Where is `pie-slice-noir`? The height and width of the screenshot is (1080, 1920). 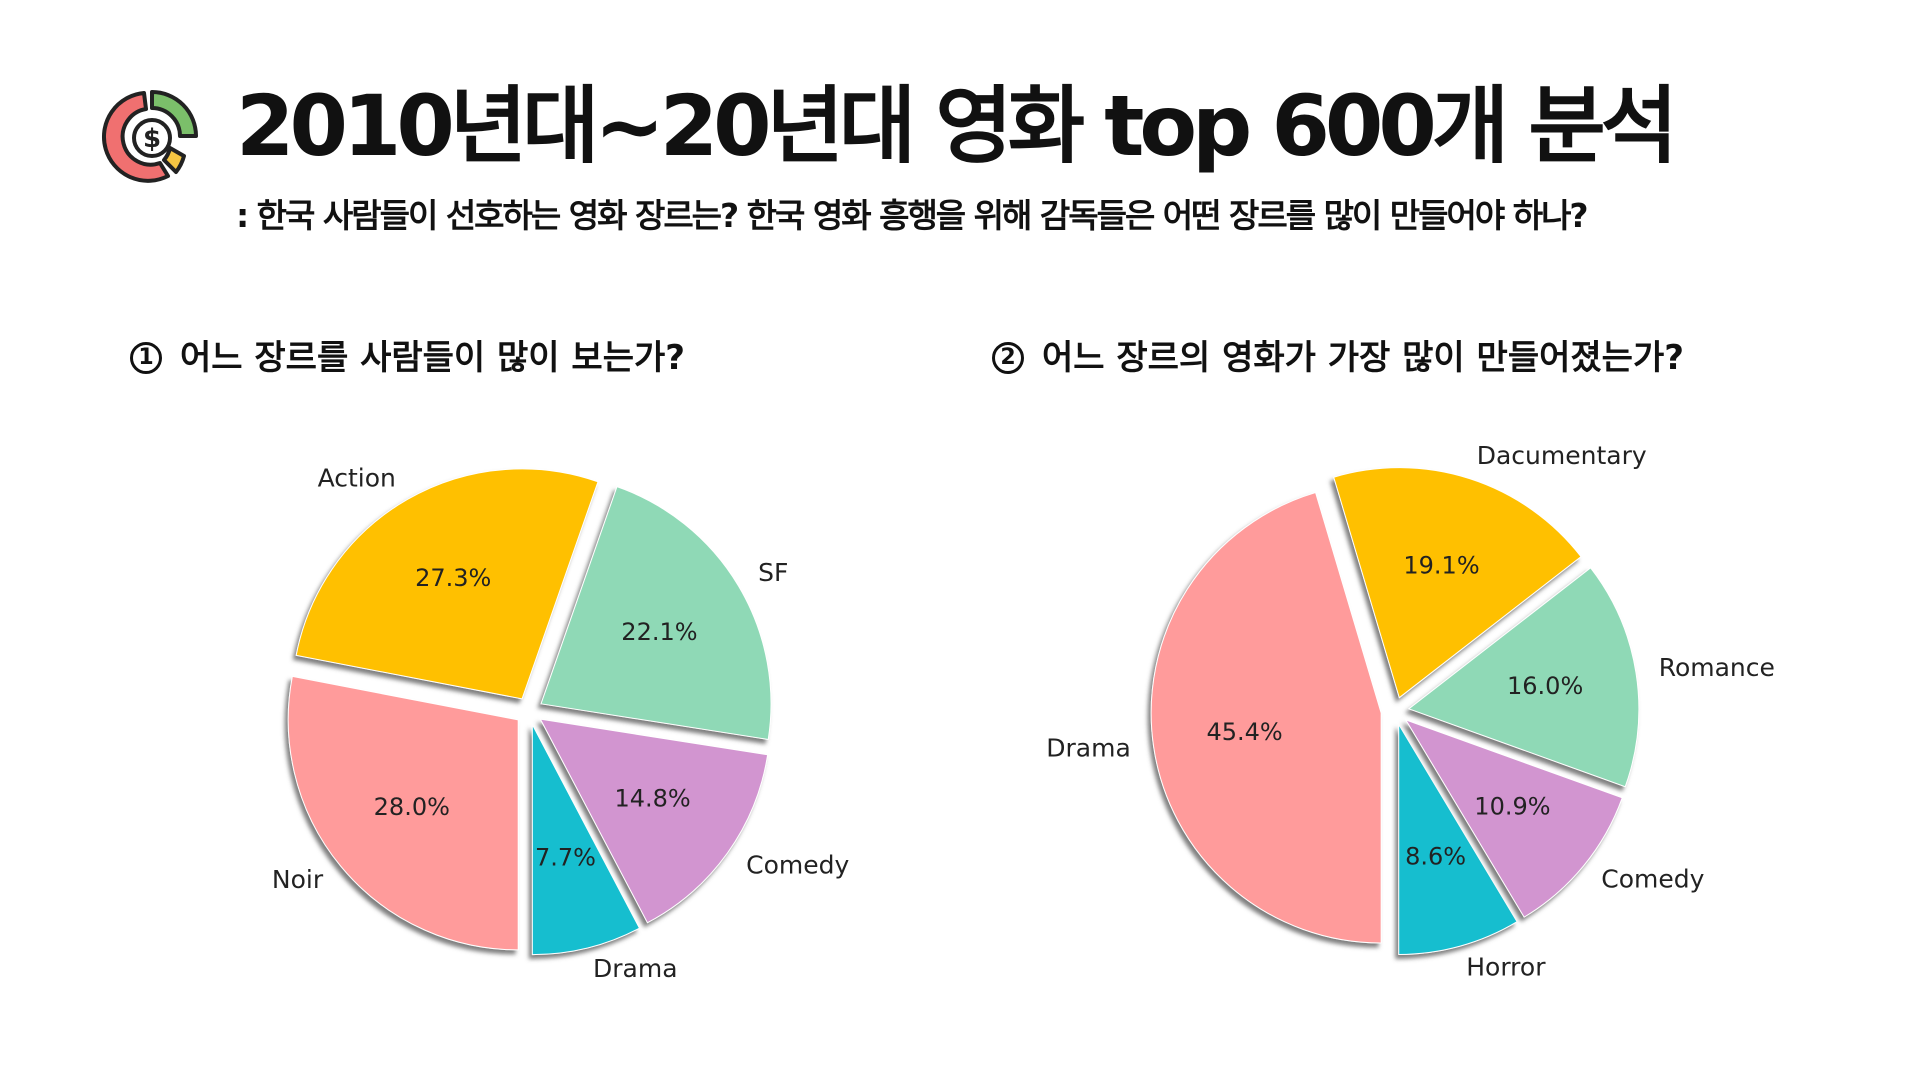
pie-slice-noir is located at coordinates (403, 813).